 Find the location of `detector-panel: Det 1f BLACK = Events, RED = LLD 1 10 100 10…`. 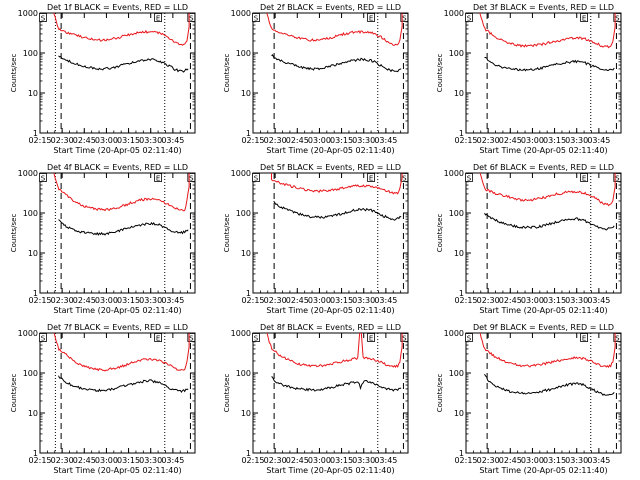

detector-panel: Det 1f BLACK = Events, RED = LLD 1 10 100 10… is located at coordinates (103, 79).